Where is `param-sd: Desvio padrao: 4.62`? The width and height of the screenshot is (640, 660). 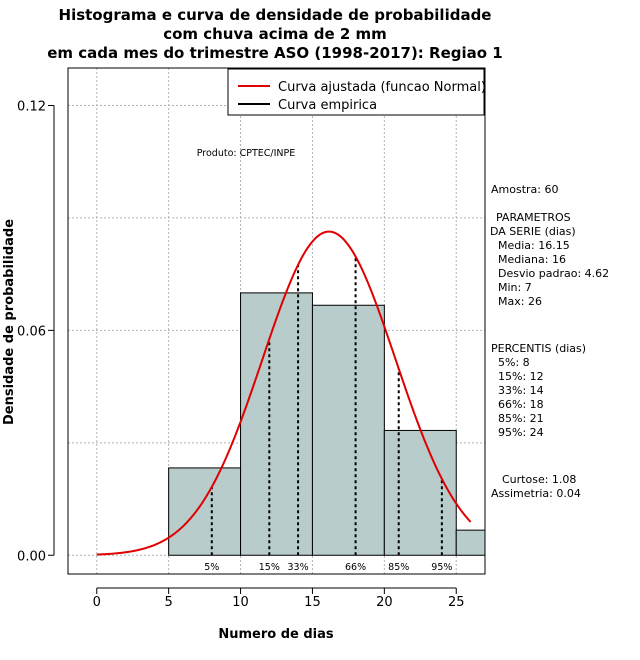
param-sd: Desvio padrao: 4.62 is located at coordinates (553, 273).